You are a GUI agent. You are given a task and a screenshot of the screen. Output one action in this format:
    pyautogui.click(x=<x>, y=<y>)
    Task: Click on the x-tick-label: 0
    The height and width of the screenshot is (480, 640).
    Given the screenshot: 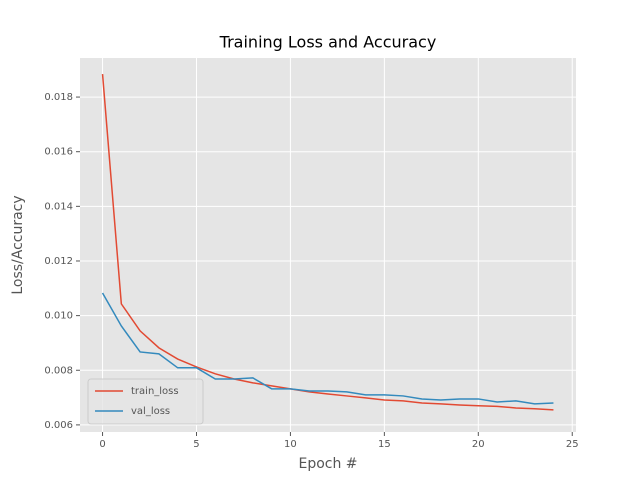 What is the action you would take?
    pyautogui.click(x=102, y=444)
    